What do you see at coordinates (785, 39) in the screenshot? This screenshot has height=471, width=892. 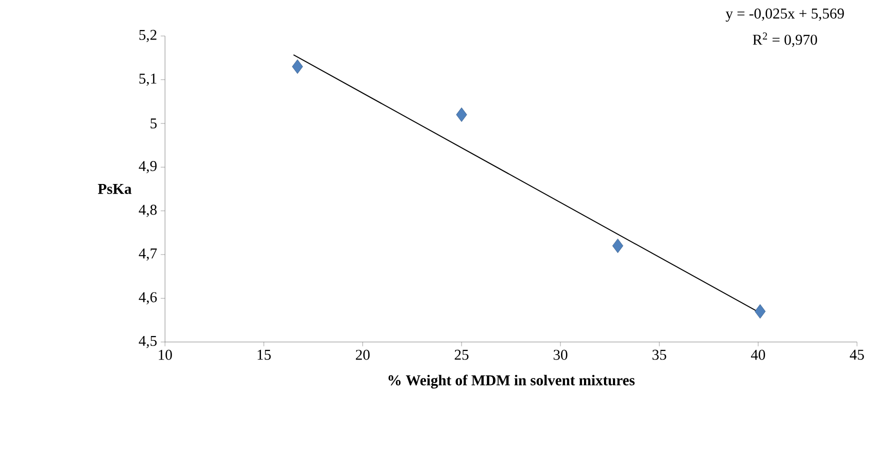 I see `annotation: R$^{2}$ = 0,970` at bounding box center [785, 39].